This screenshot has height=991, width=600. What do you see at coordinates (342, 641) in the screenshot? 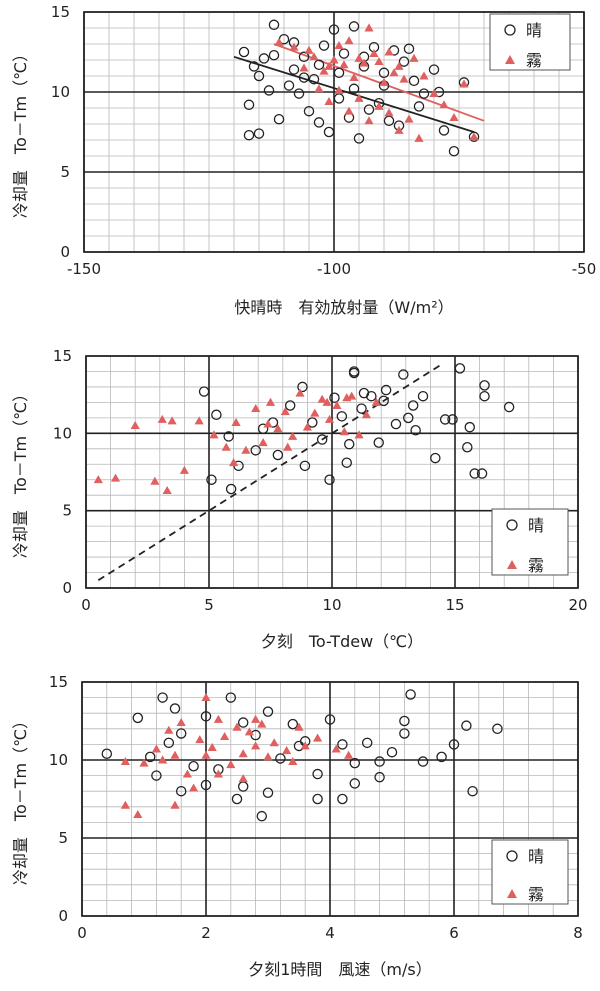
I see `x-axis-label: 夕刻 To-Tdew（℃）` at bounding box center [342, 641].